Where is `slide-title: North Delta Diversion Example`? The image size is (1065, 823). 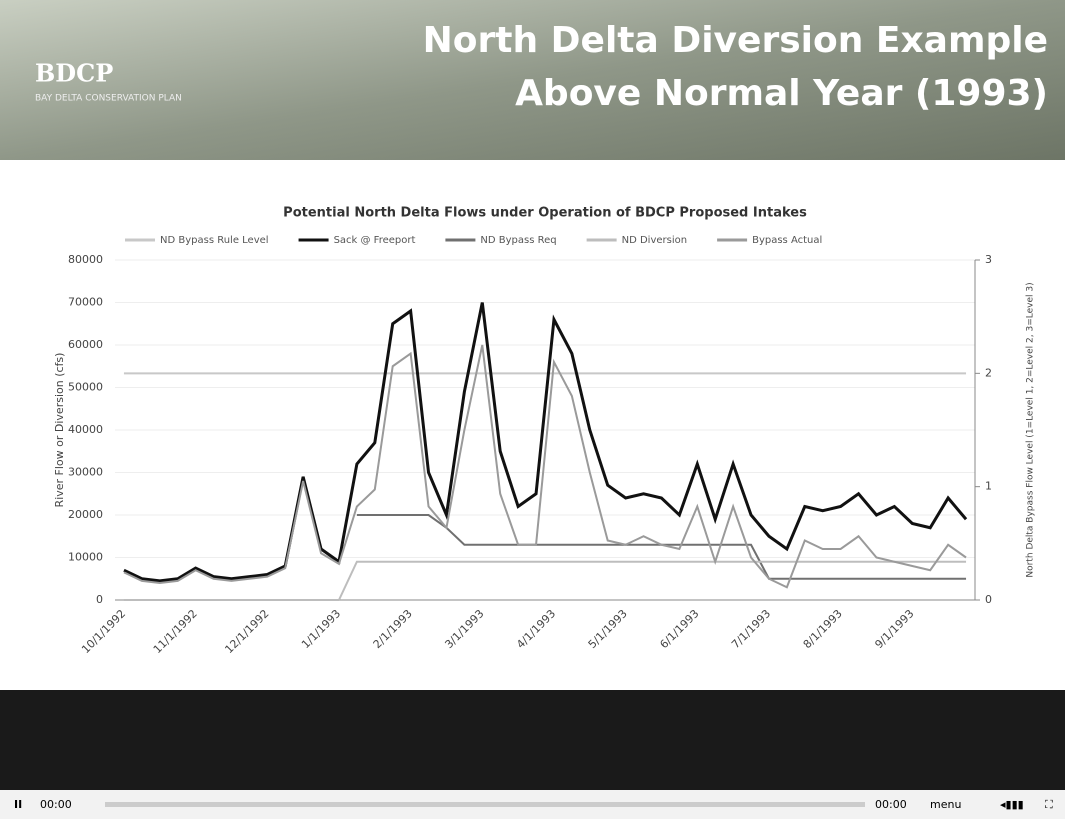 slide-title: North Delta Diversion Example is located at coordinates (735, 40).